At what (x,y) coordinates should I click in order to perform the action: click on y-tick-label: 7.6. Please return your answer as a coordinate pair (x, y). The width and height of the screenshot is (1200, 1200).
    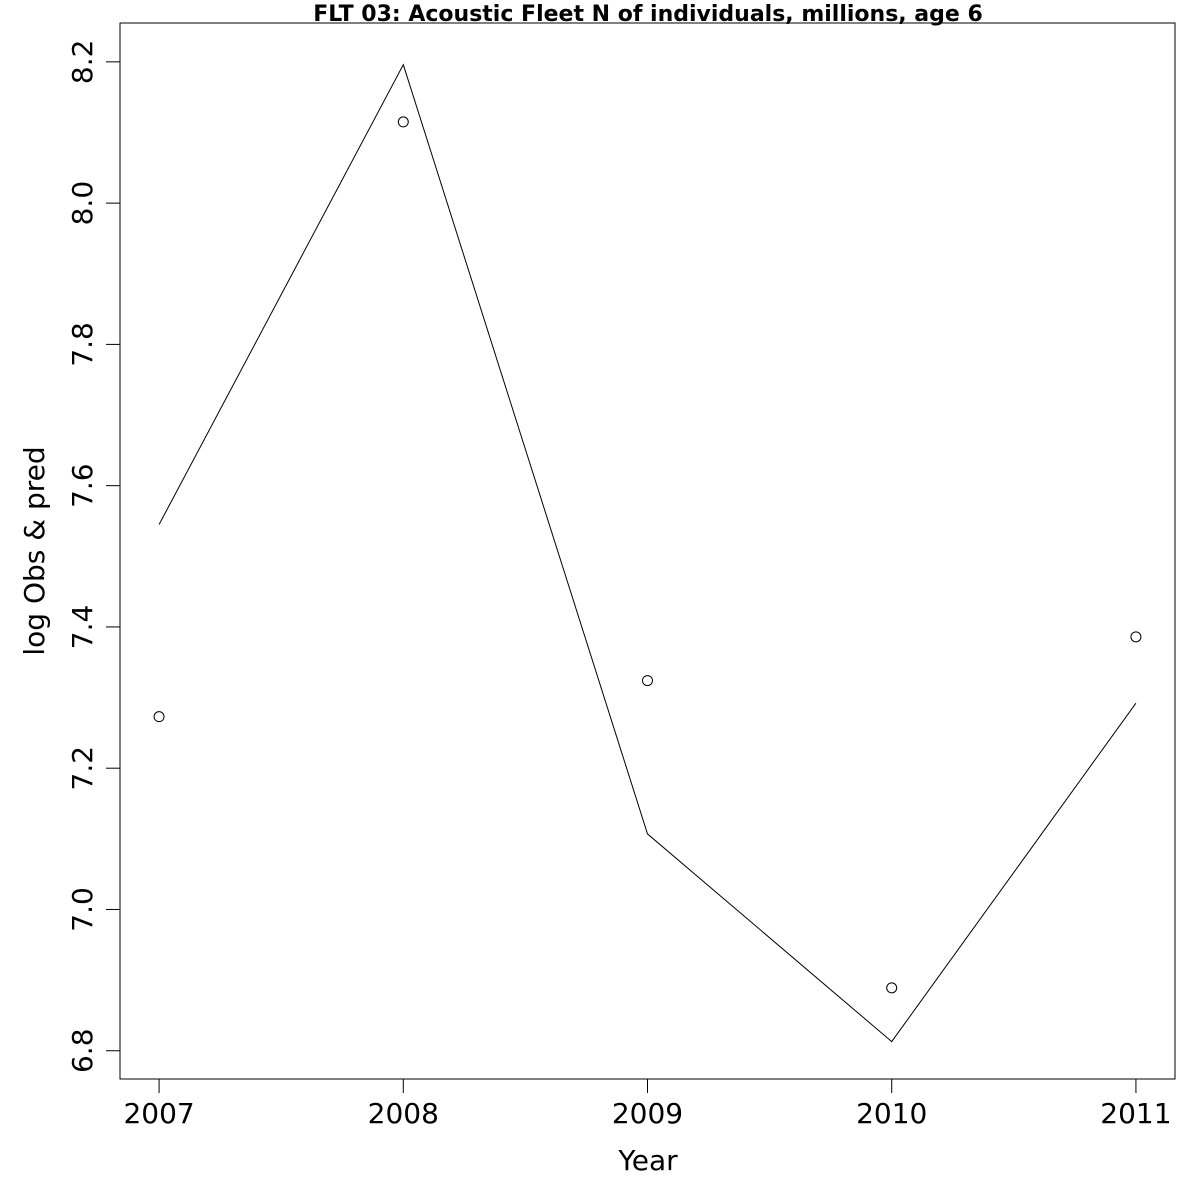
    Looking at the image, I should click on (82, 485).